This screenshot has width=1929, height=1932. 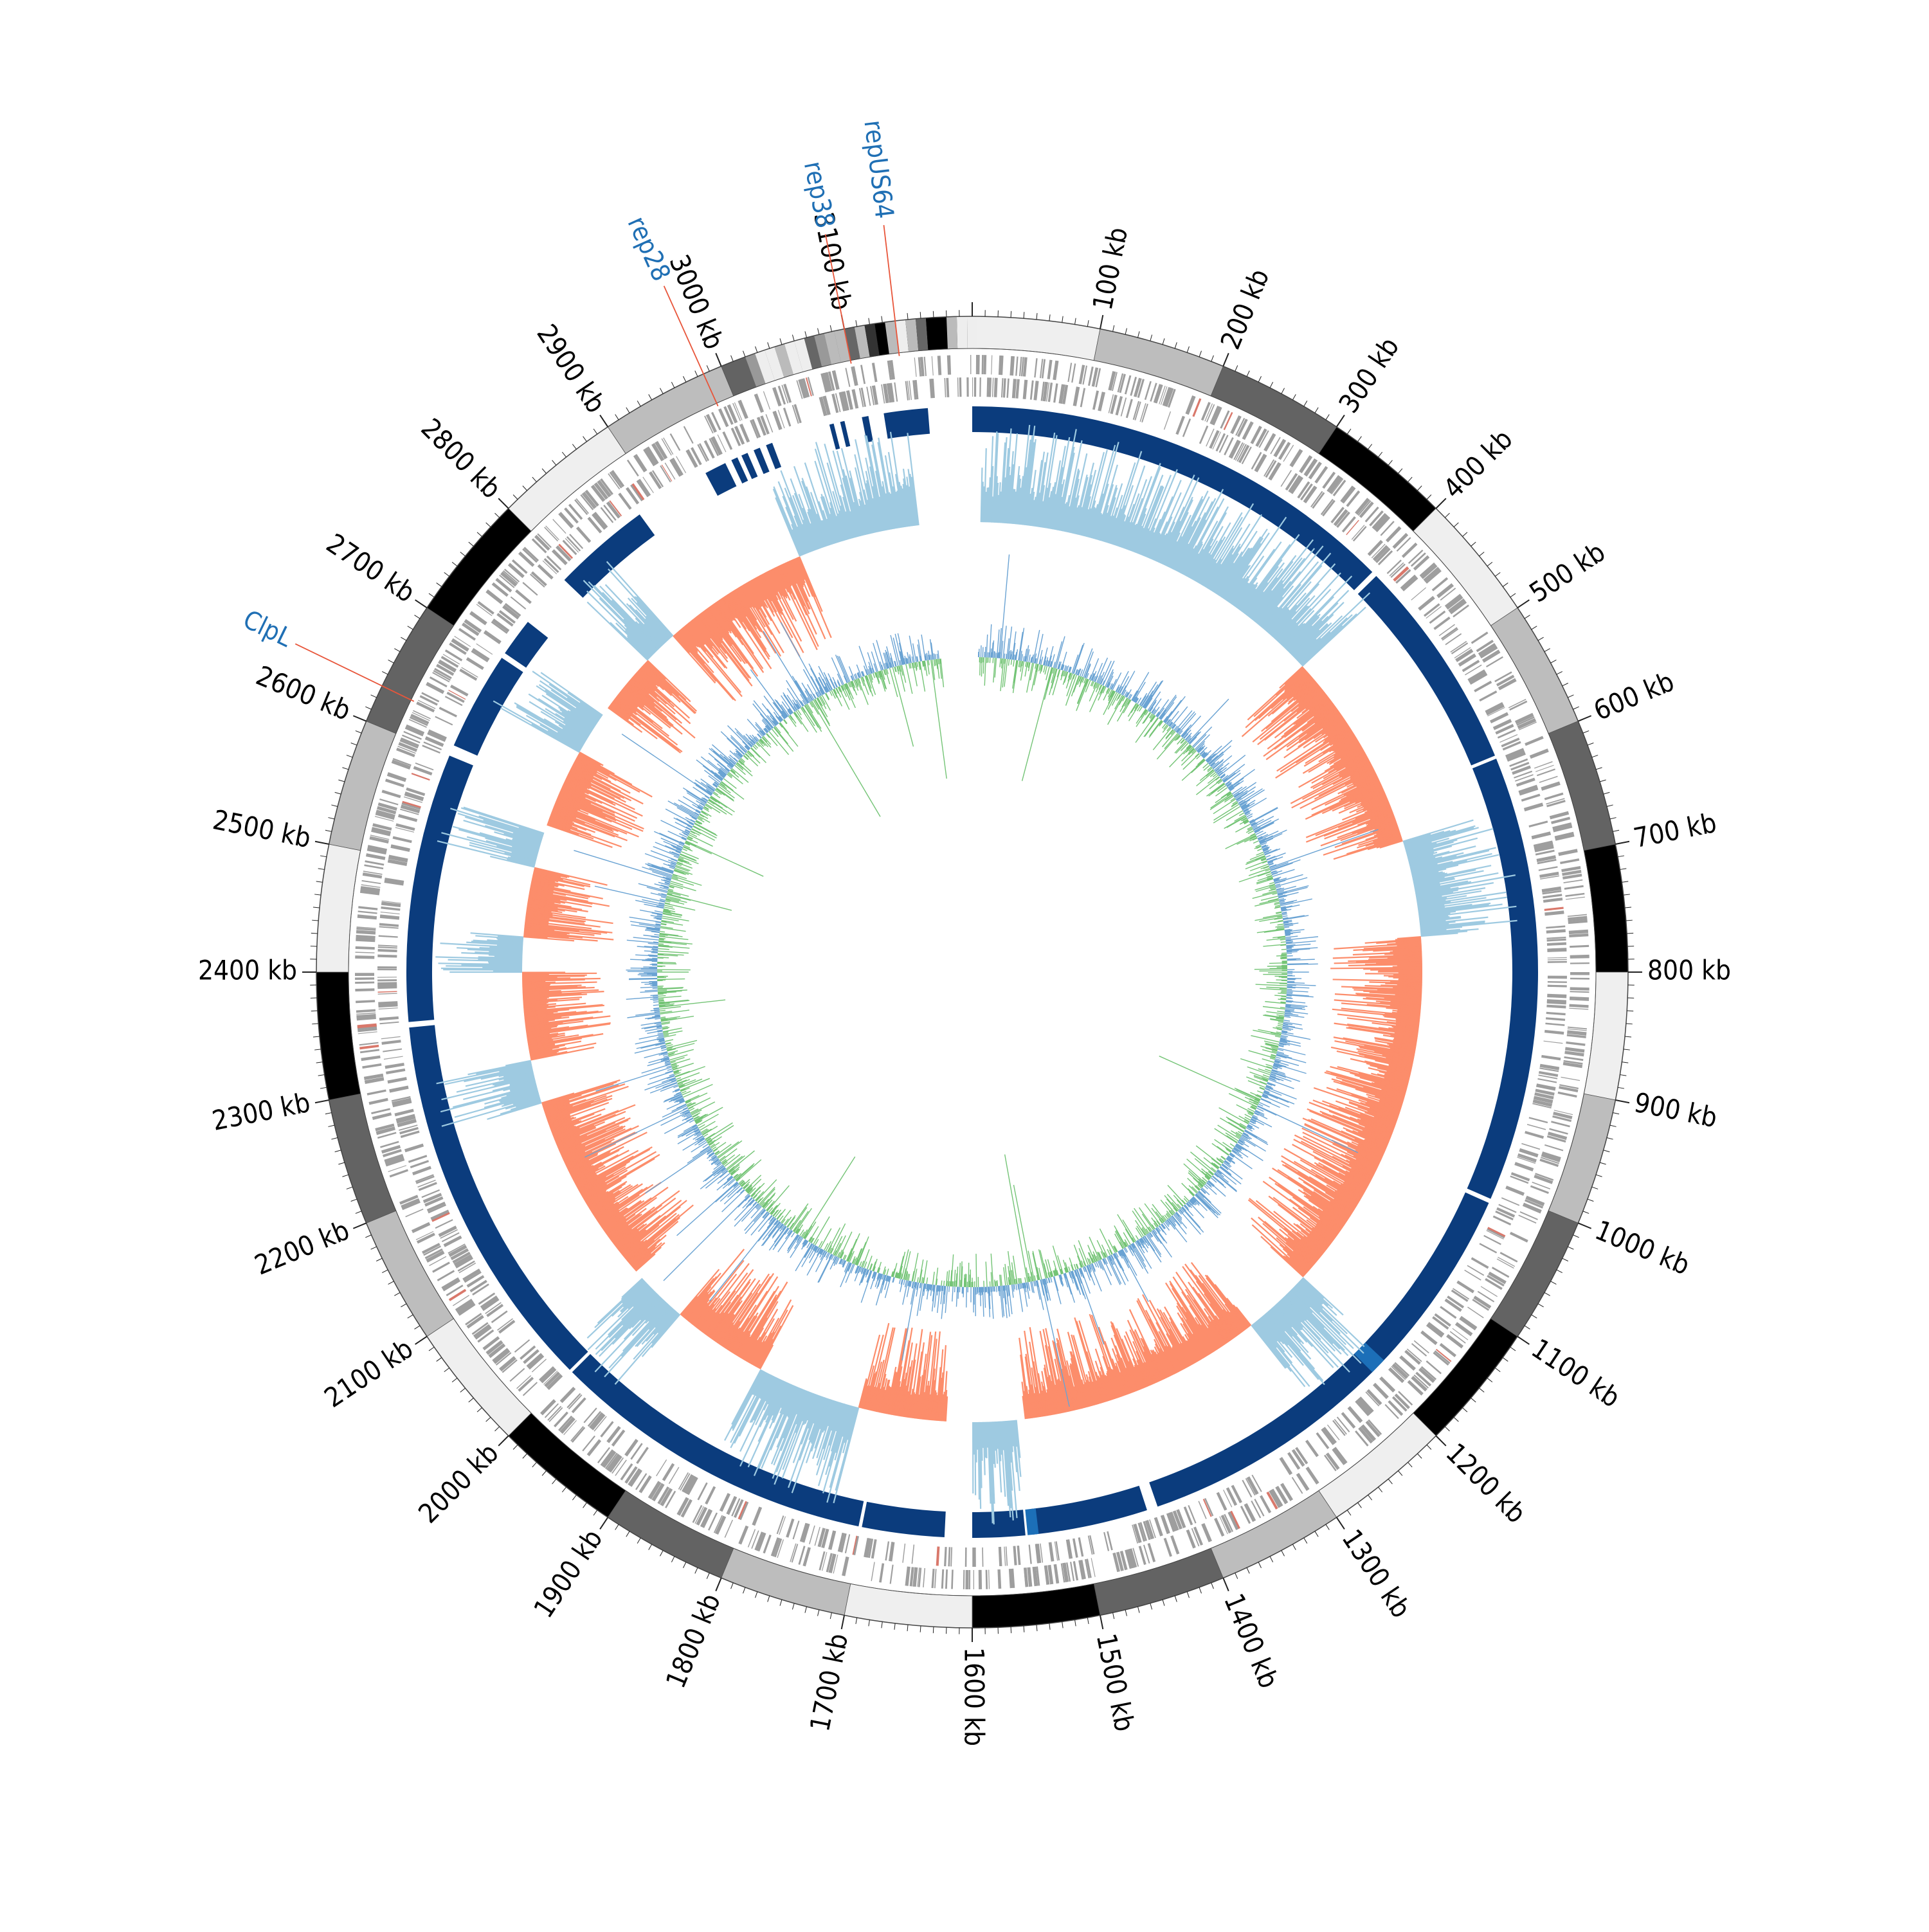 I want to click on skew-positive-bar, so click(x=1403, y=976).